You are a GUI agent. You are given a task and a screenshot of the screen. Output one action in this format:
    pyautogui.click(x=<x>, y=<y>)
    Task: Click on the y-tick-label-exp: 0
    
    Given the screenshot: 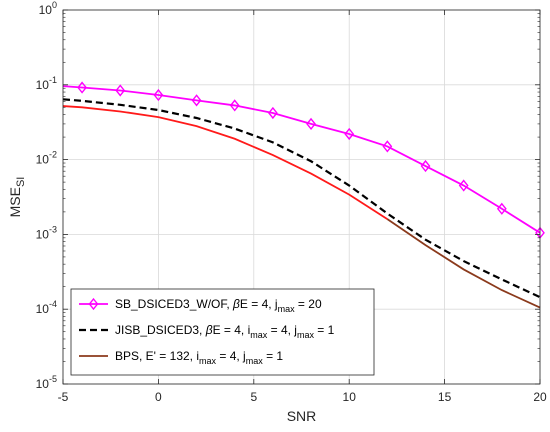 What is the action you would take?
    pyautogui.click(x=54, y=5)
    